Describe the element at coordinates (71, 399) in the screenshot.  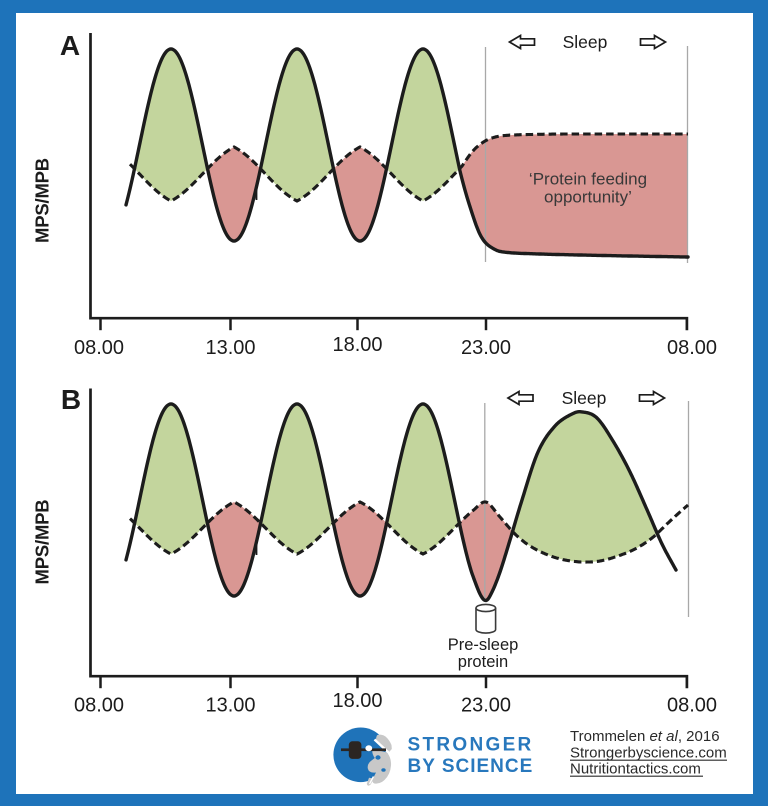
I see `svg-text: B` at that location.